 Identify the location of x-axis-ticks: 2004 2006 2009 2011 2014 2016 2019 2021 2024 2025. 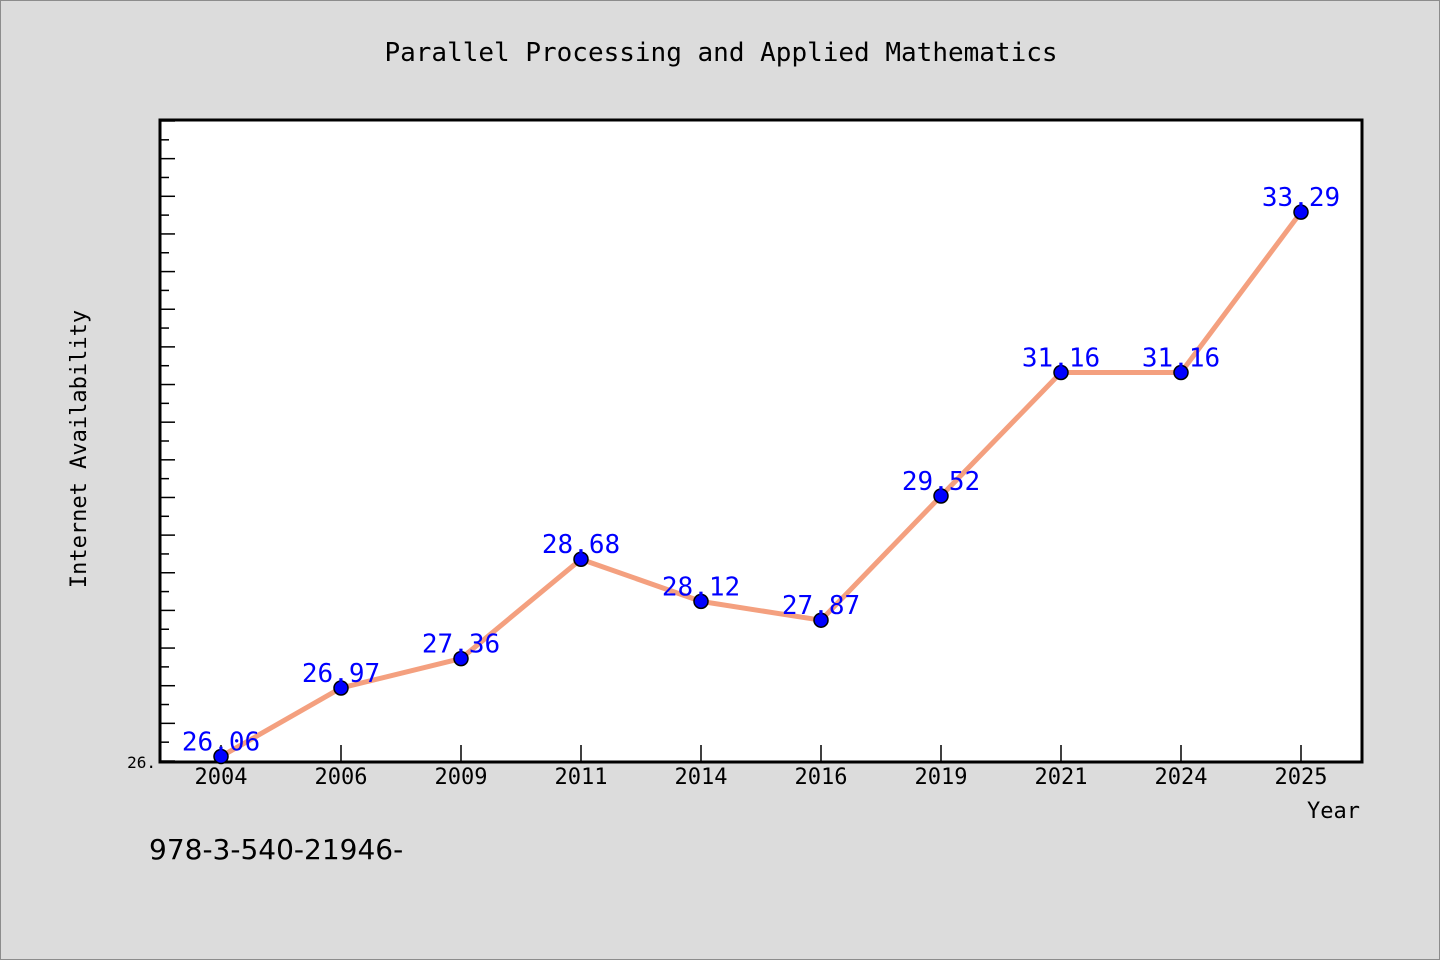
(761, 767).